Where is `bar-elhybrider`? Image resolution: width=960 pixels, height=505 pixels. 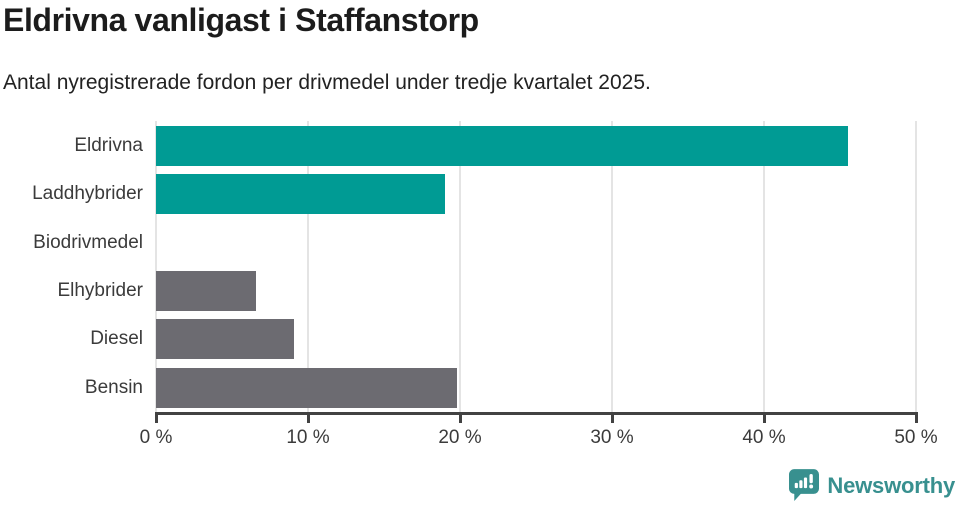
bar-elhybrider is located at coordinates (206, 291).